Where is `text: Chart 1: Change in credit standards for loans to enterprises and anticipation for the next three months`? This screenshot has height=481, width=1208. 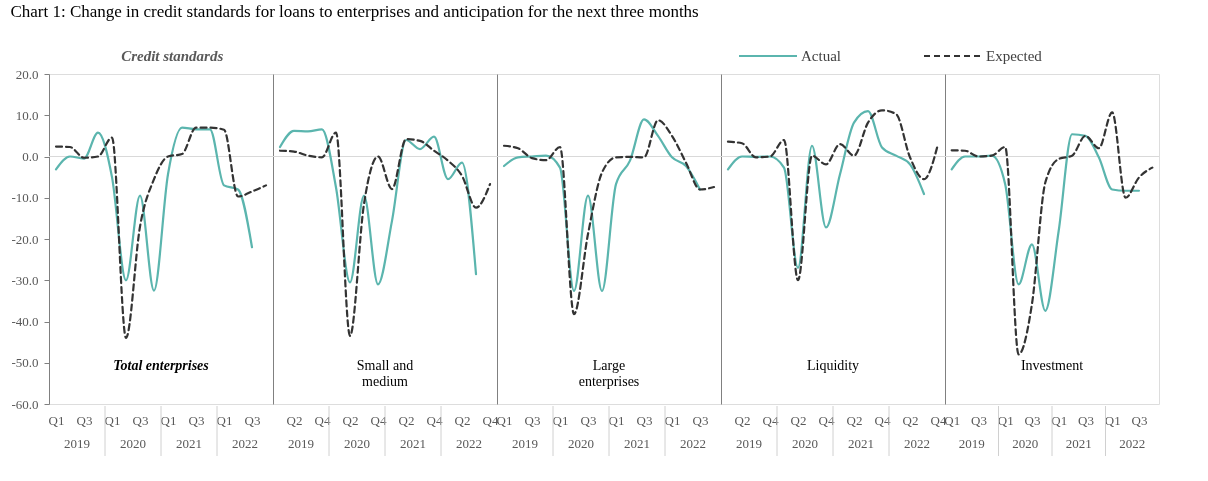
text: Chart 1: Change in credit standards for loans to enterprises and anticipation for the next three months is located at coordinates (354, 11).